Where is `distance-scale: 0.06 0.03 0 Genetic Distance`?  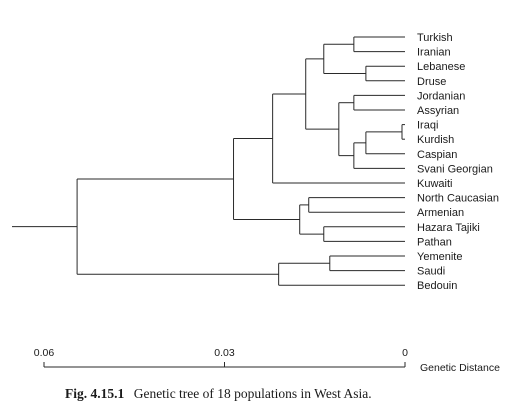 distance-scale: 0.06 0.03 0 Genetic Distance is located at coordinates (267, 360).